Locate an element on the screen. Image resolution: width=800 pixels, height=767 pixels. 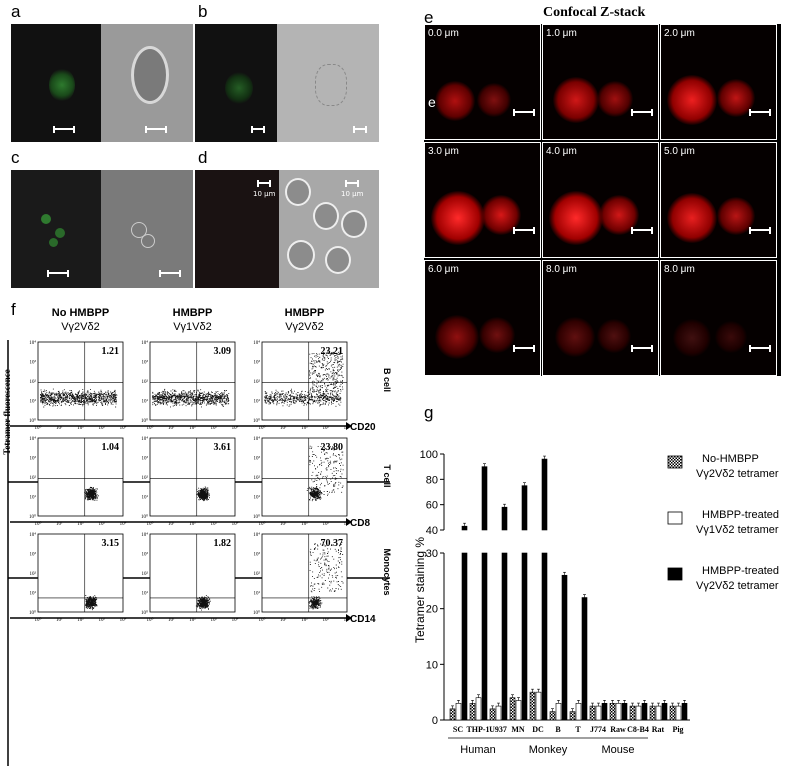
panel-label-g: g is located at coordinates (429, 412).